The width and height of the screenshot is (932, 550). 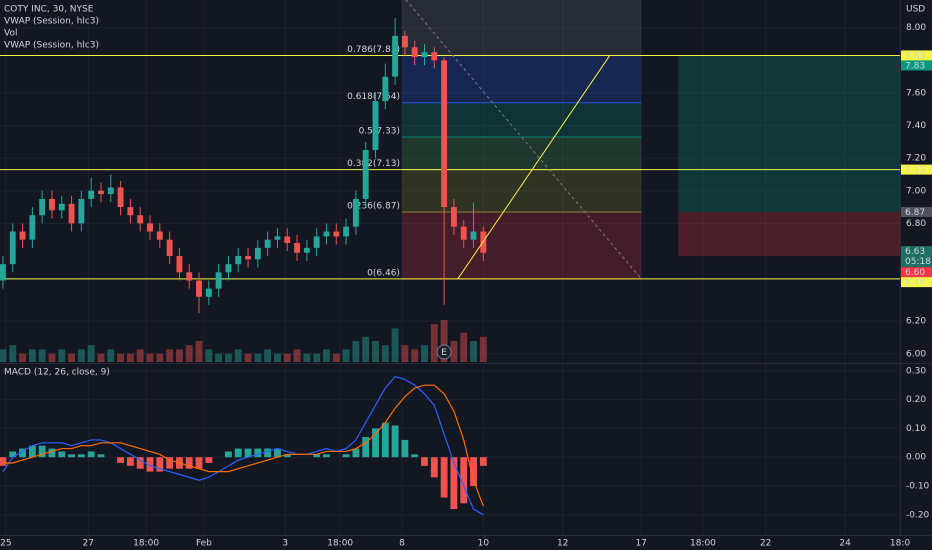 What do you see at coordinates (789, 133) in the screenshot?
I see `position-target` at bounding box center [789, 133].